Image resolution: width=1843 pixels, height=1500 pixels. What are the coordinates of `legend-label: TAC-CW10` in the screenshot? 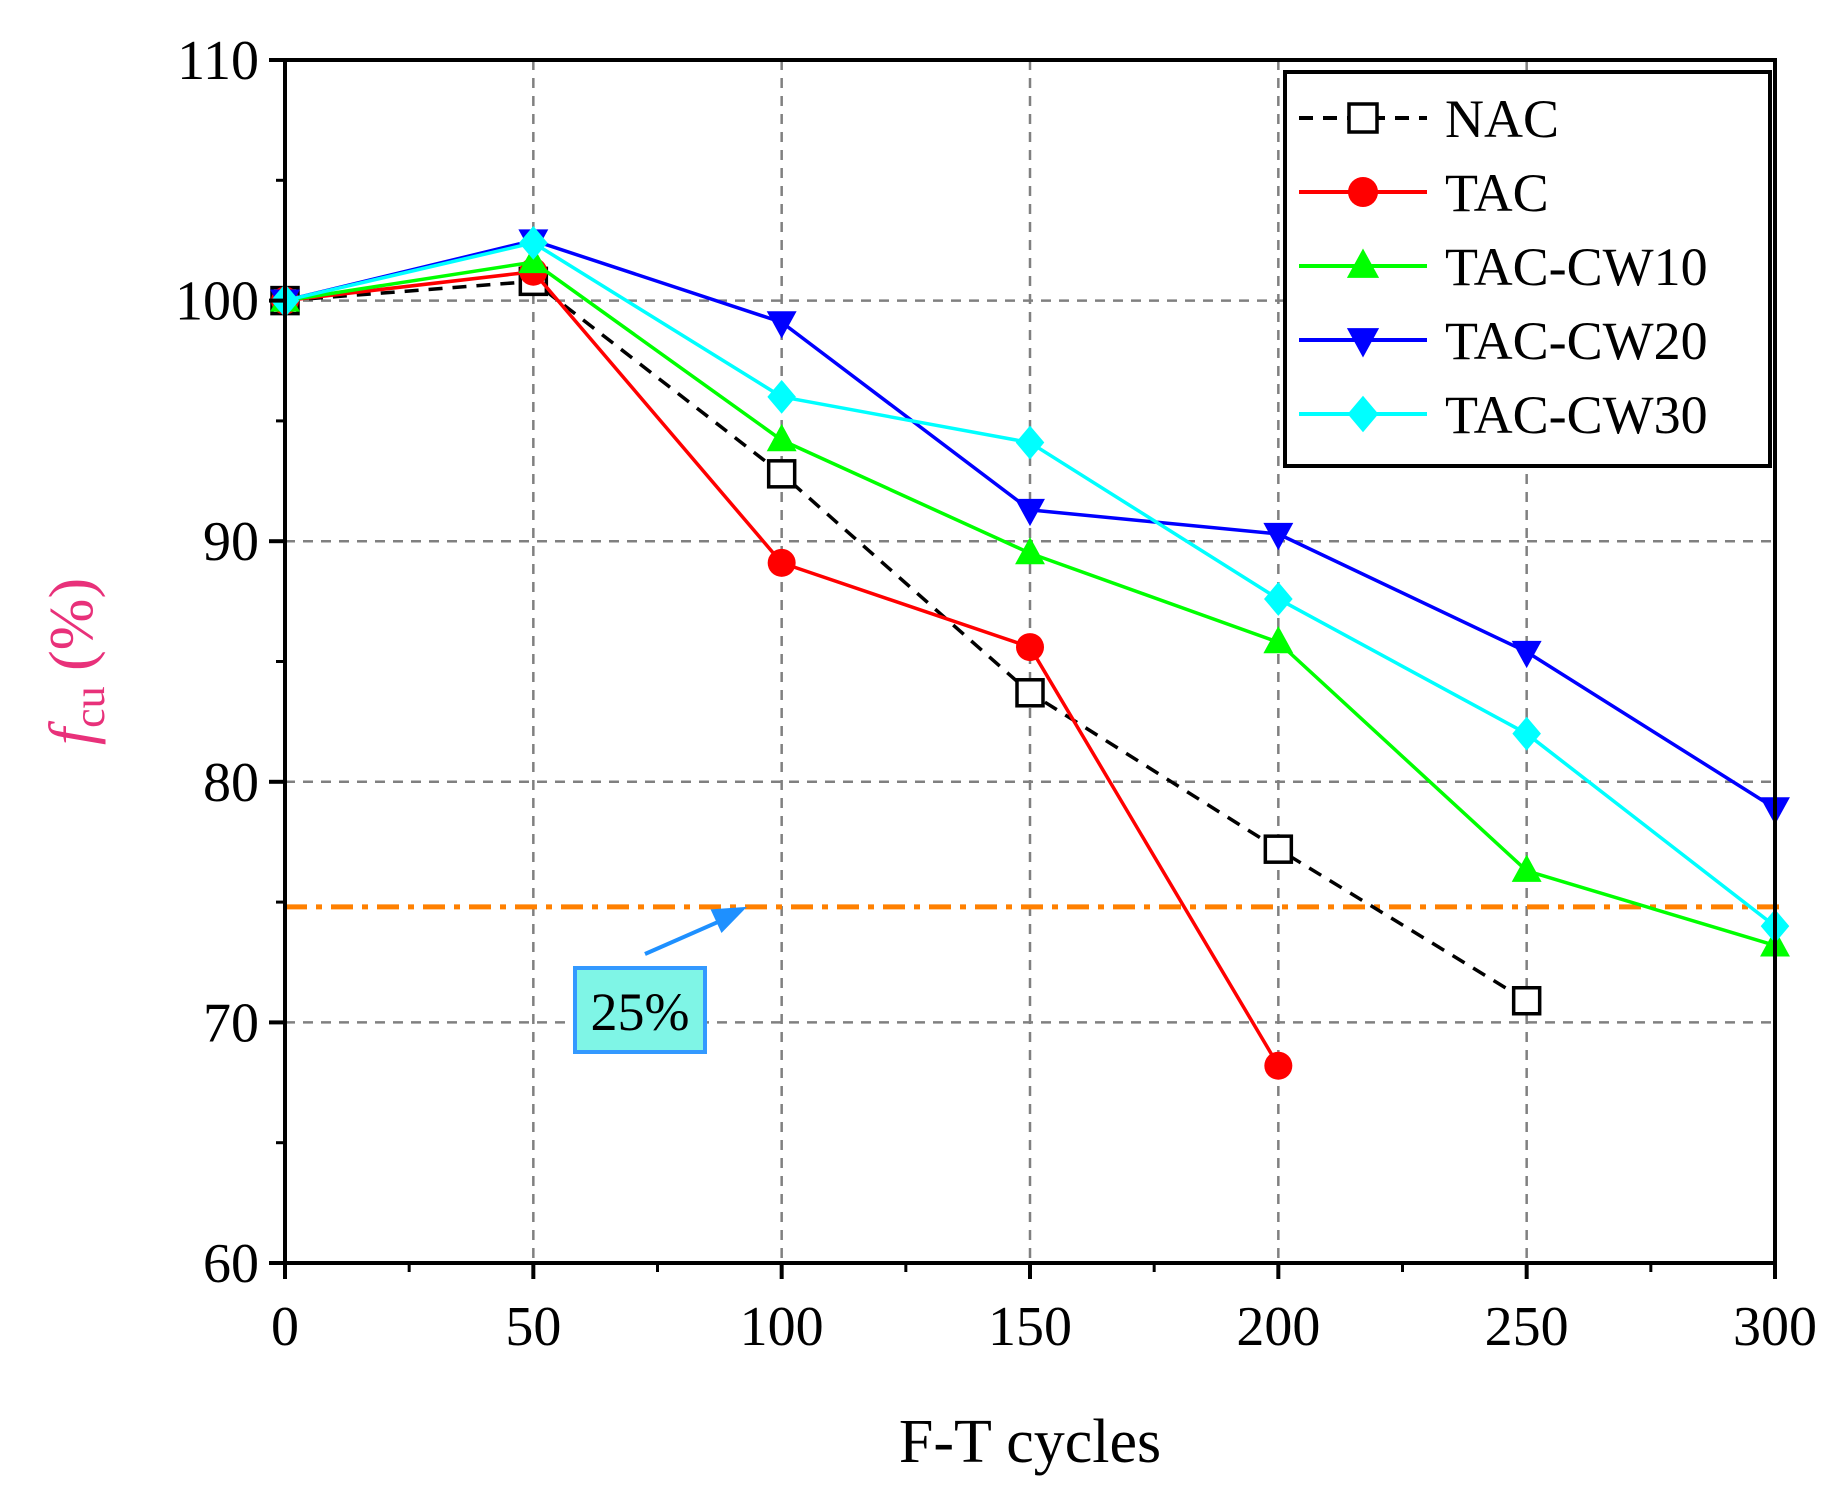 It's located at (1576, 267).